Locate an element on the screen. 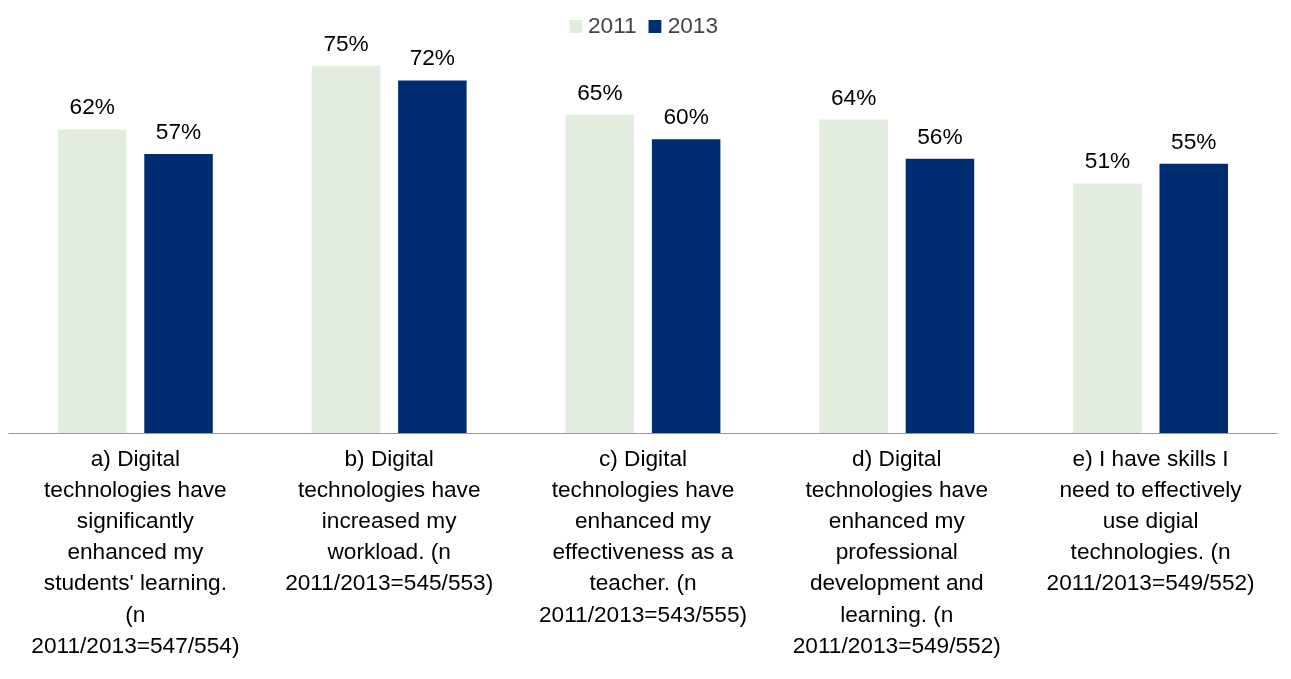 The height and width of the screenshot is (679, 1291). data-label: 72% is located at coordinates (432, 57).